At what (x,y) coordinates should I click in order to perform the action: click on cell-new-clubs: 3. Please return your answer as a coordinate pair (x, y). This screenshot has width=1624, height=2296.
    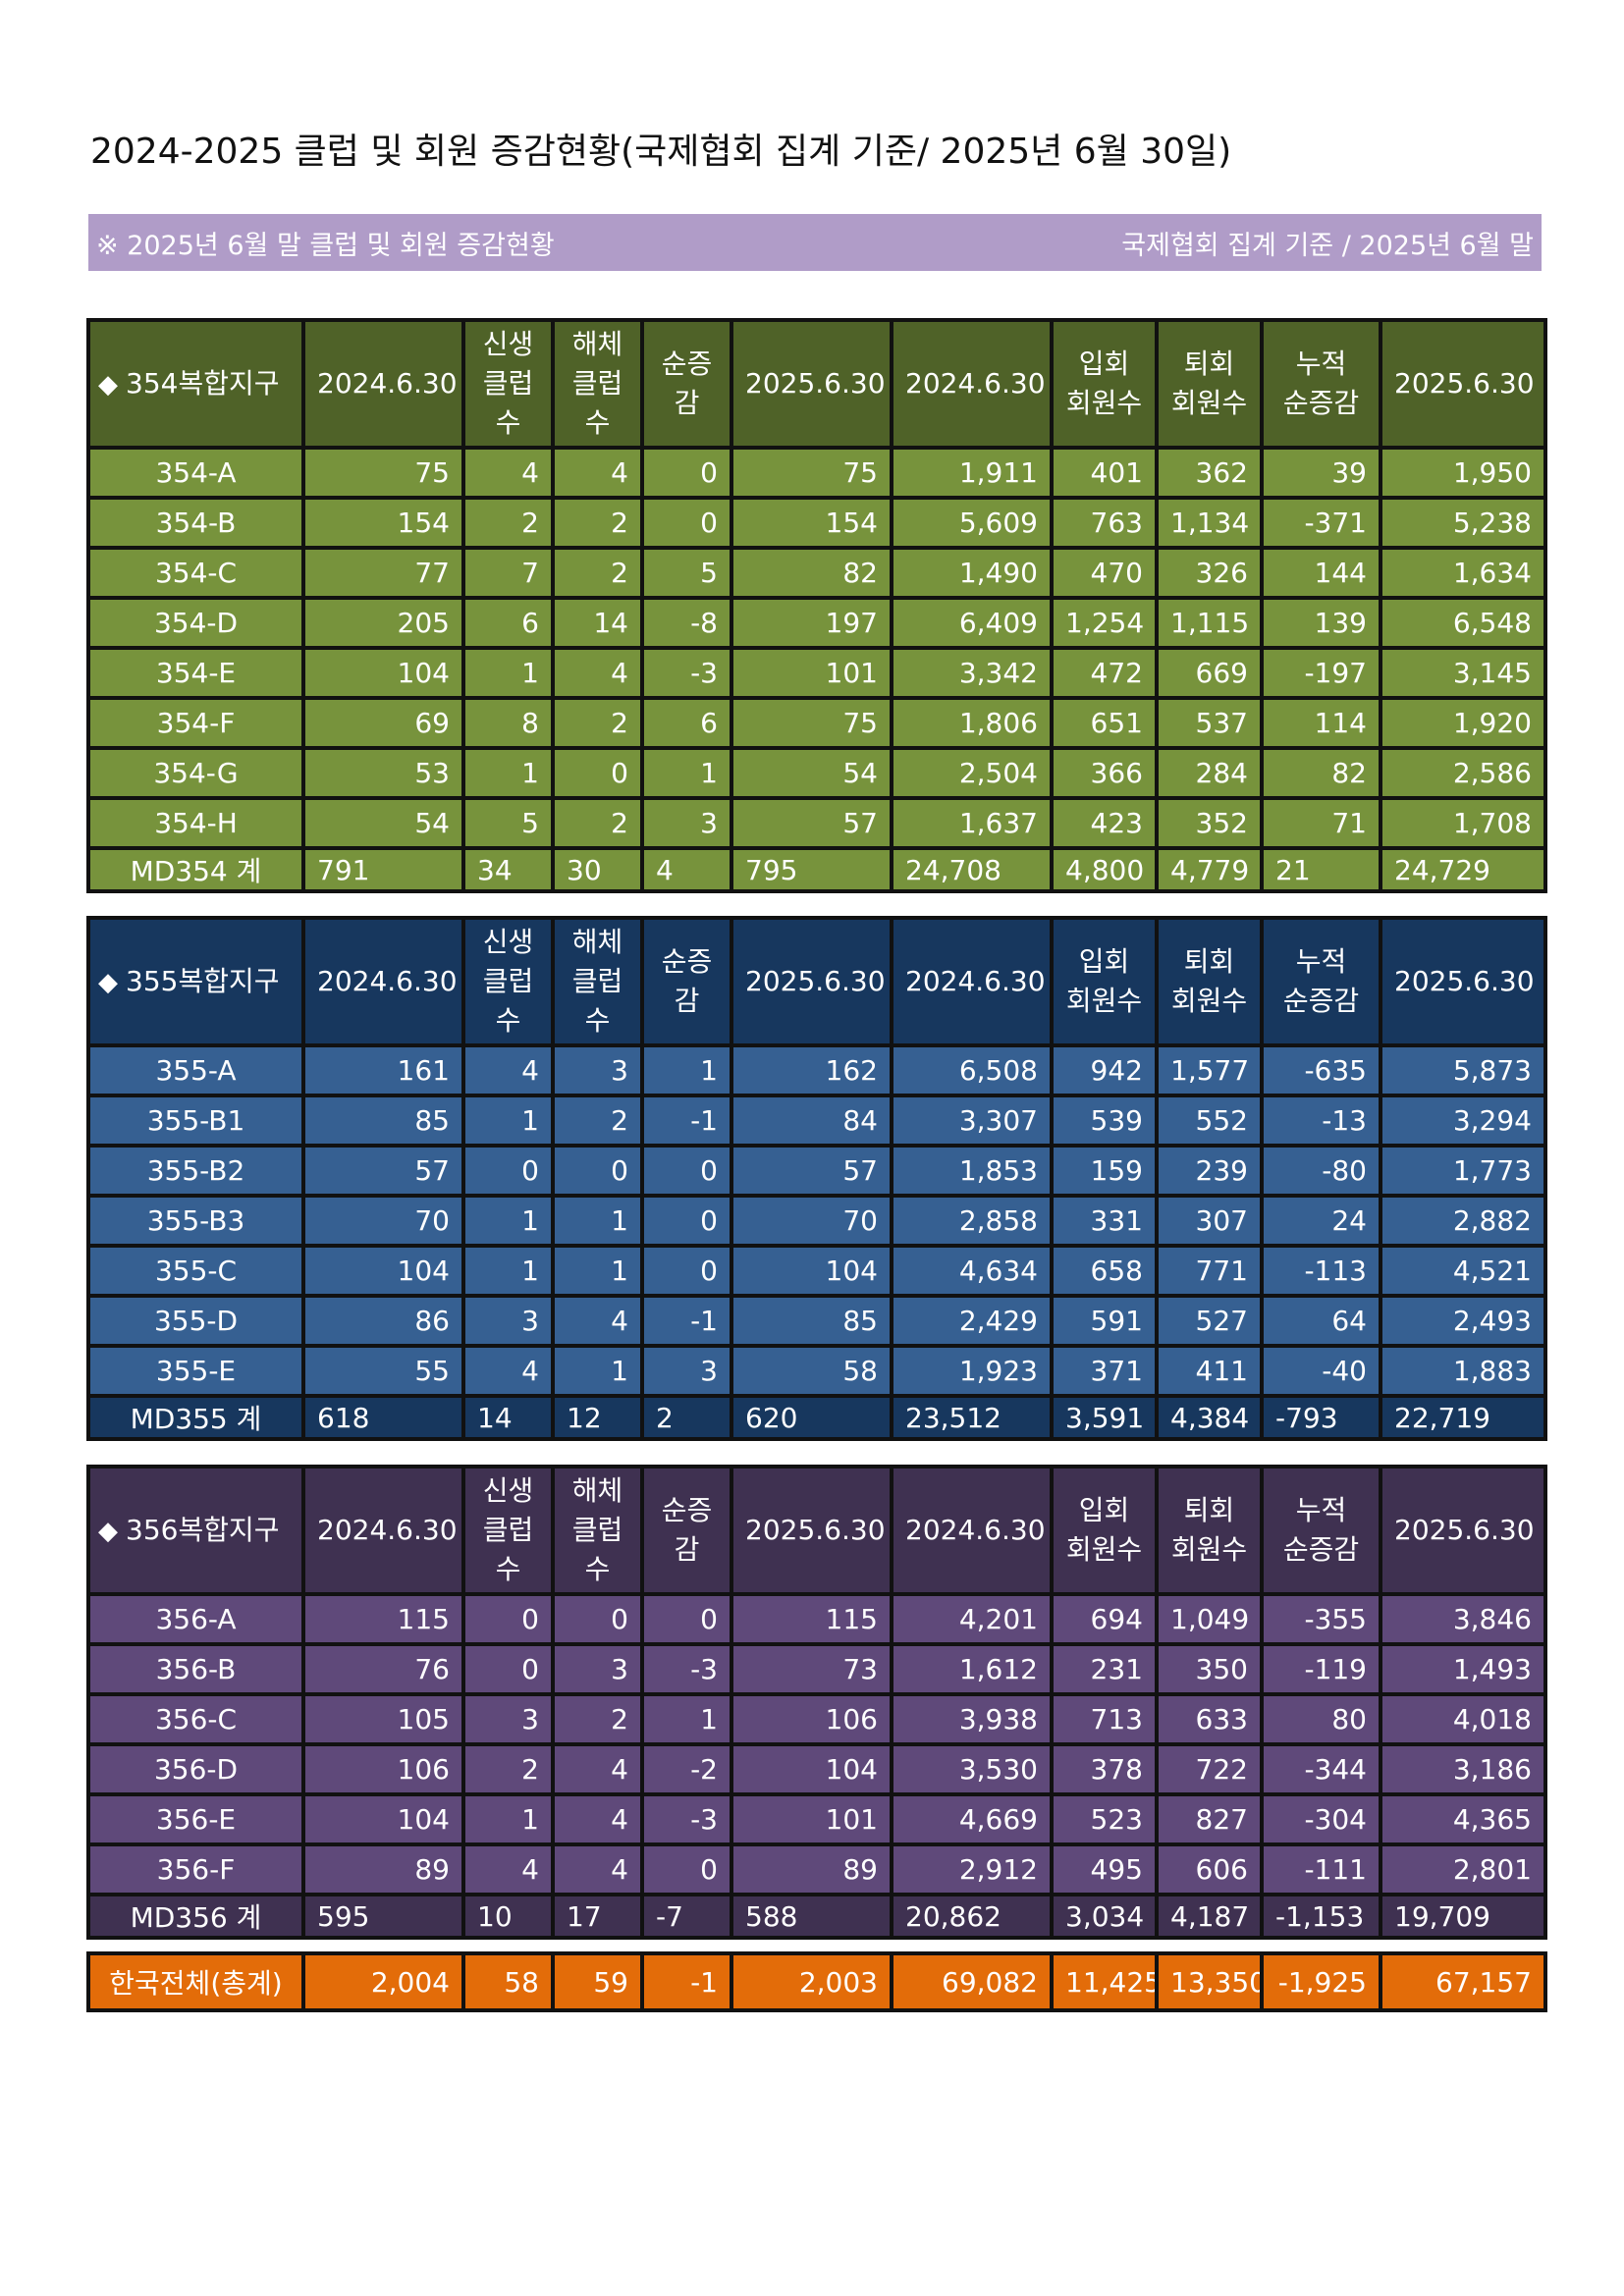
    Looking at the image, I should click on (508, 1719).